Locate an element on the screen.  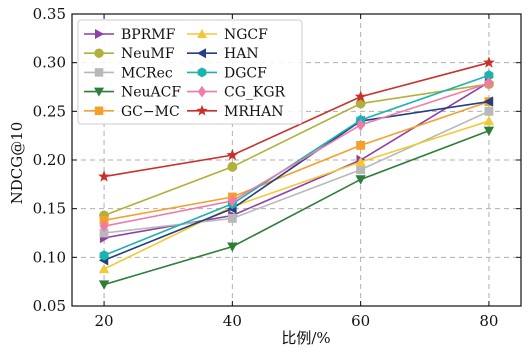
legend-label: DGCF is located at coordinates (245, 73).